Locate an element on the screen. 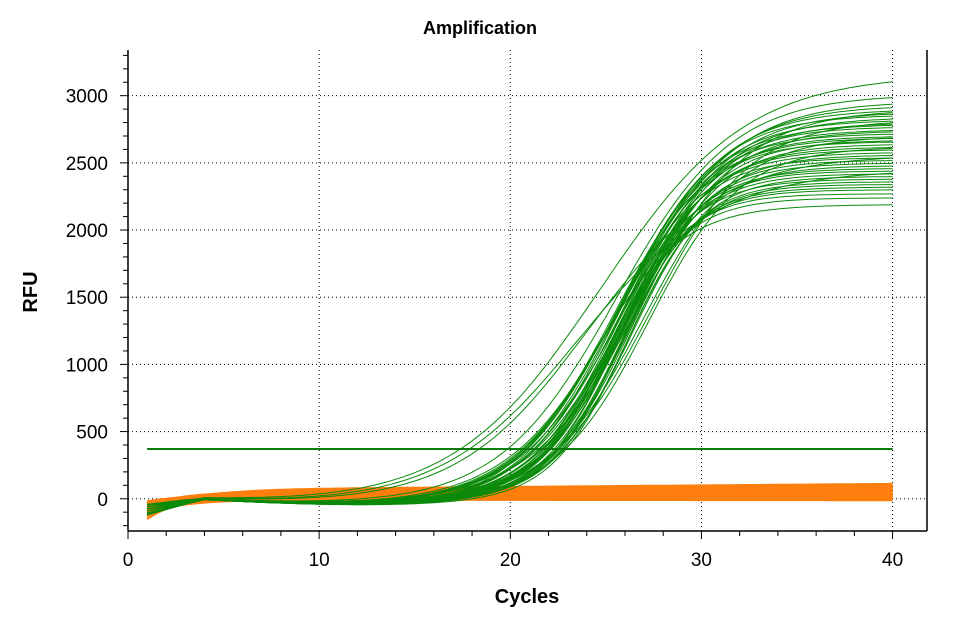 The height and width of the screenshot is (627, 960). baseline-curve is located at coordinates (520, 501).